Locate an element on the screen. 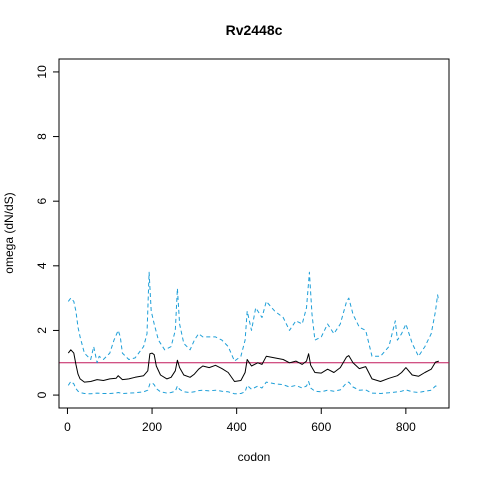 Image resolution: width=480 pixels, height=480 pixels. omega-estimate-line is located at coordinates (253, 366).